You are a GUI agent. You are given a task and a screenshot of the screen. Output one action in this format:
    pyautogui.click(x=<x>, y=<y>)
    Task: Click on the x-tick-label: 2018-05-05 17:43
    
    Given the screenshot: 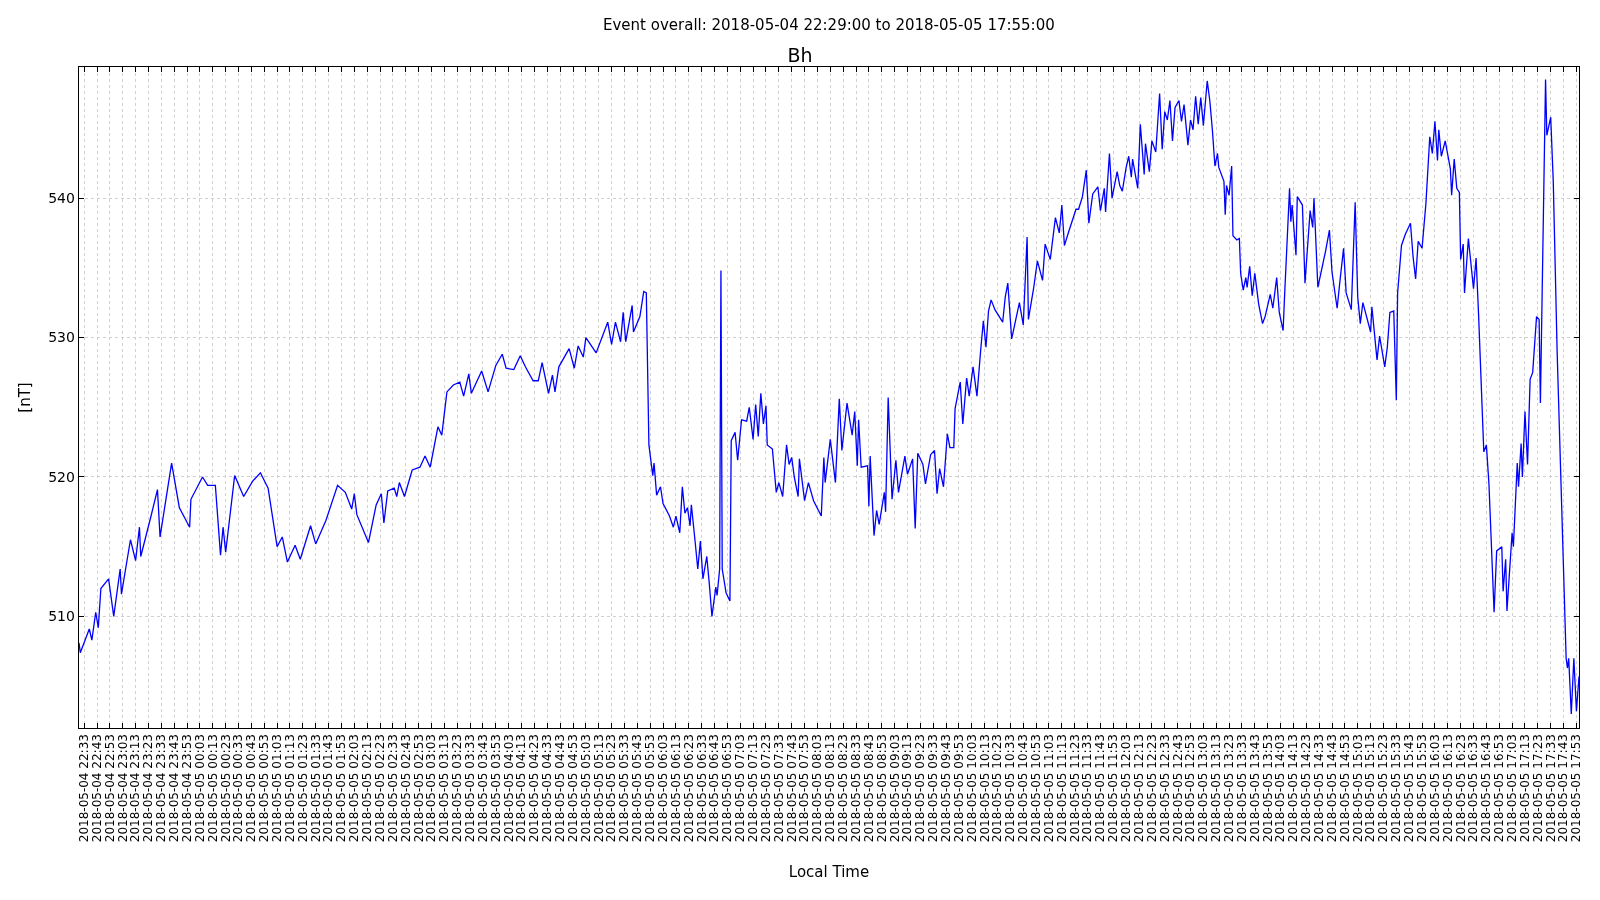 What is the action you would take?
    pyautogui.click(x=1563, y=788)
    